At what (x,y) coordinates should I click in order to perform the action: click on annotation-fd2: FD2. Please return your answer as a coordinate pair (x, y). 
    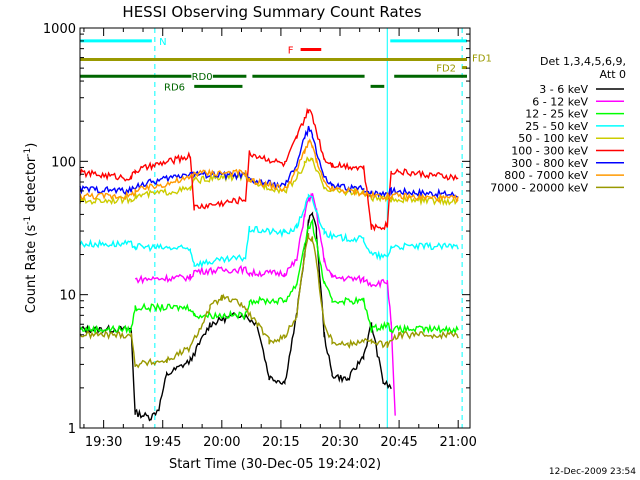
    Looking at the image, I should click on (451, 69).